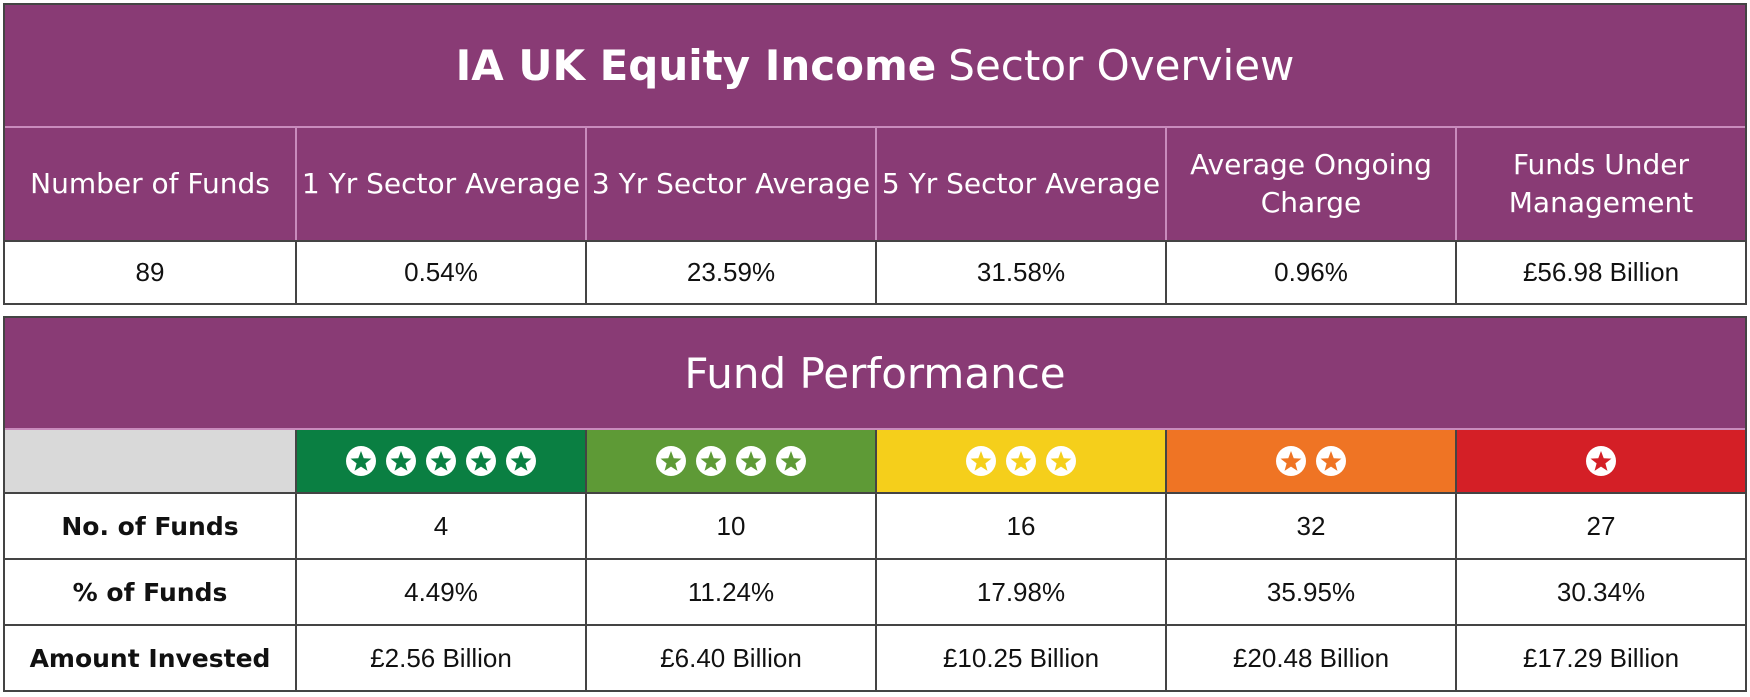 Image resolution: width=1750 pixels, height=697 pixels. Describe the element at coordinates (440, 184) in the screenshot. I see `column-header: 1 Yr Sector Average` at that location.